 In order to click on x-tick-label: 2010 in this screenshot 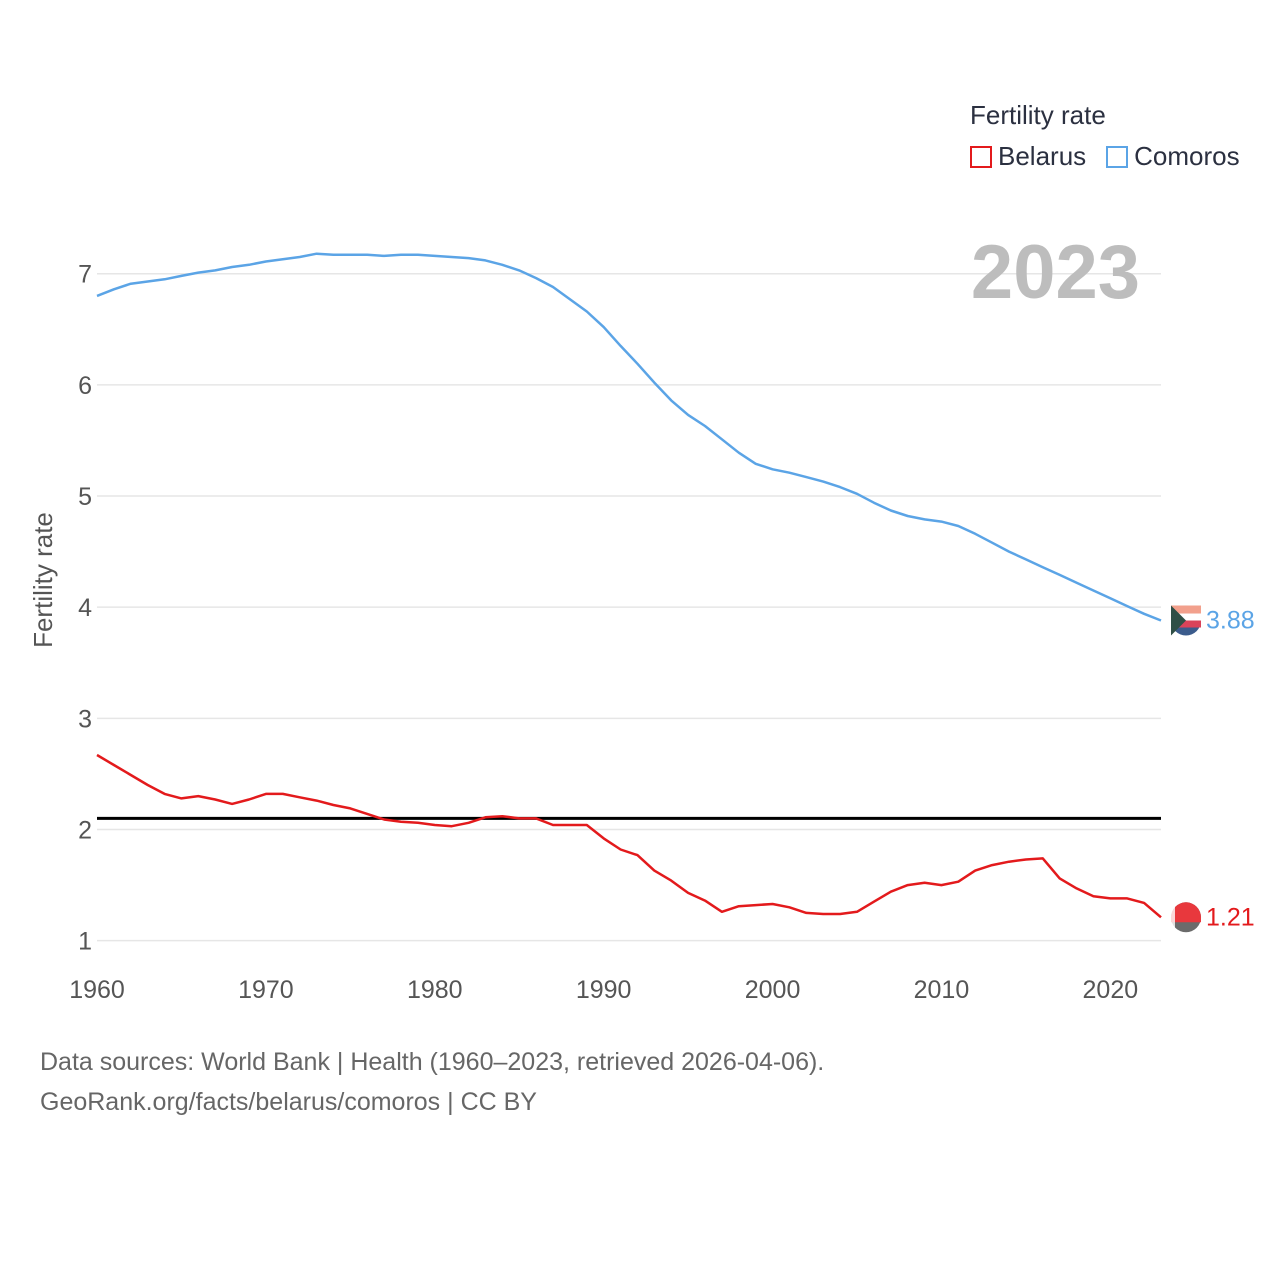, I will do `click(942, 990)`.